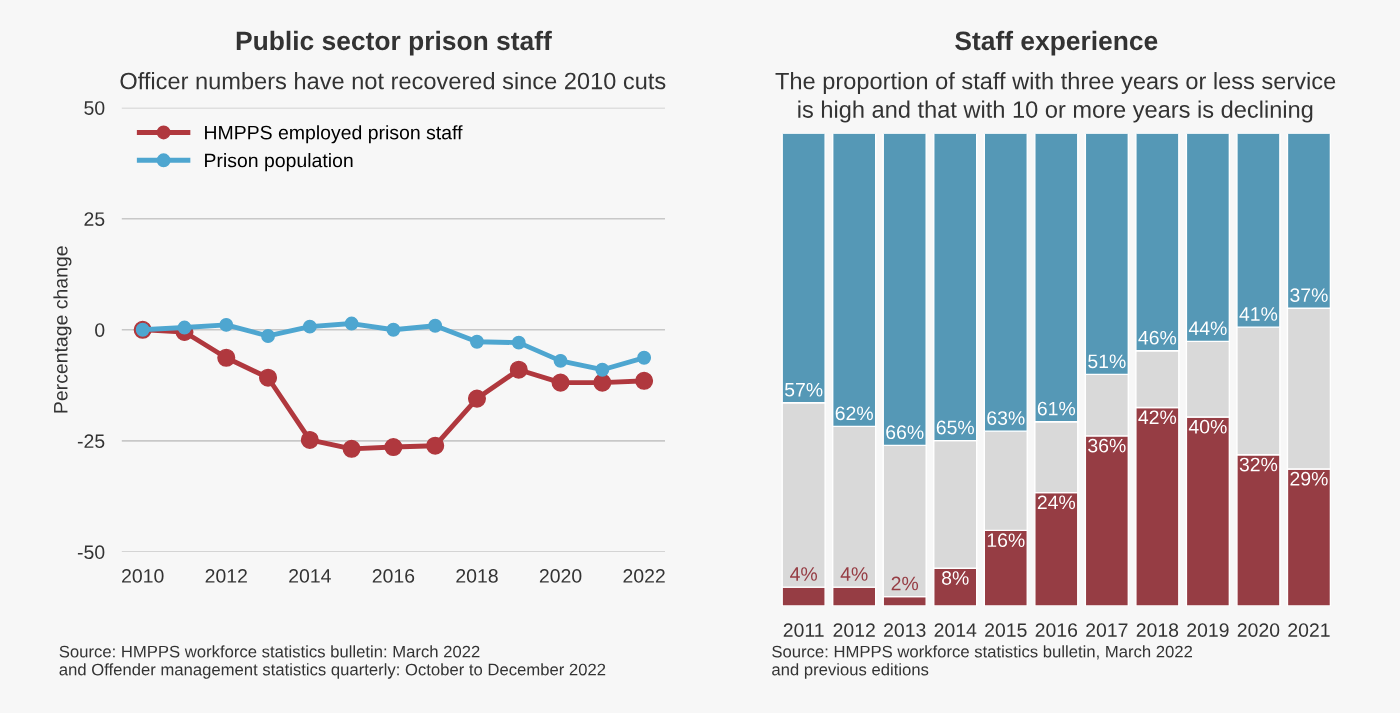 This screenshot has width=1400, height=713. I want to click on x-tick-label: 2021, so click(1309, 630).